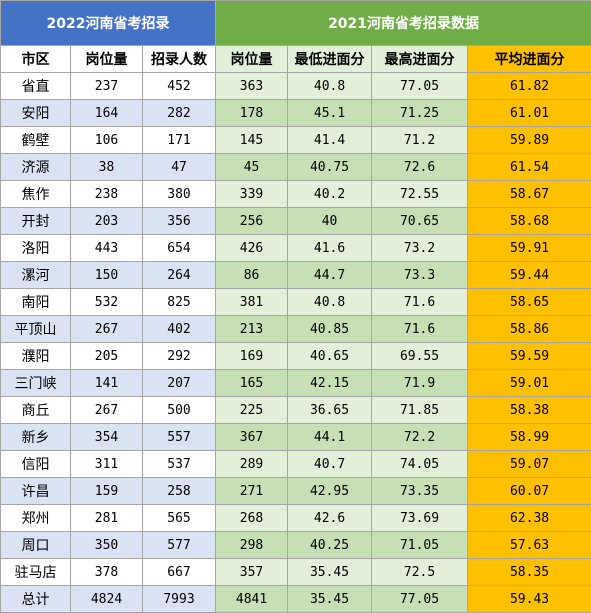 This screenshot has height=613, width=591. Describe the element at coordinates (529, 221) in the screenshot. I see `cell-avg-score: 58.68` at that location.